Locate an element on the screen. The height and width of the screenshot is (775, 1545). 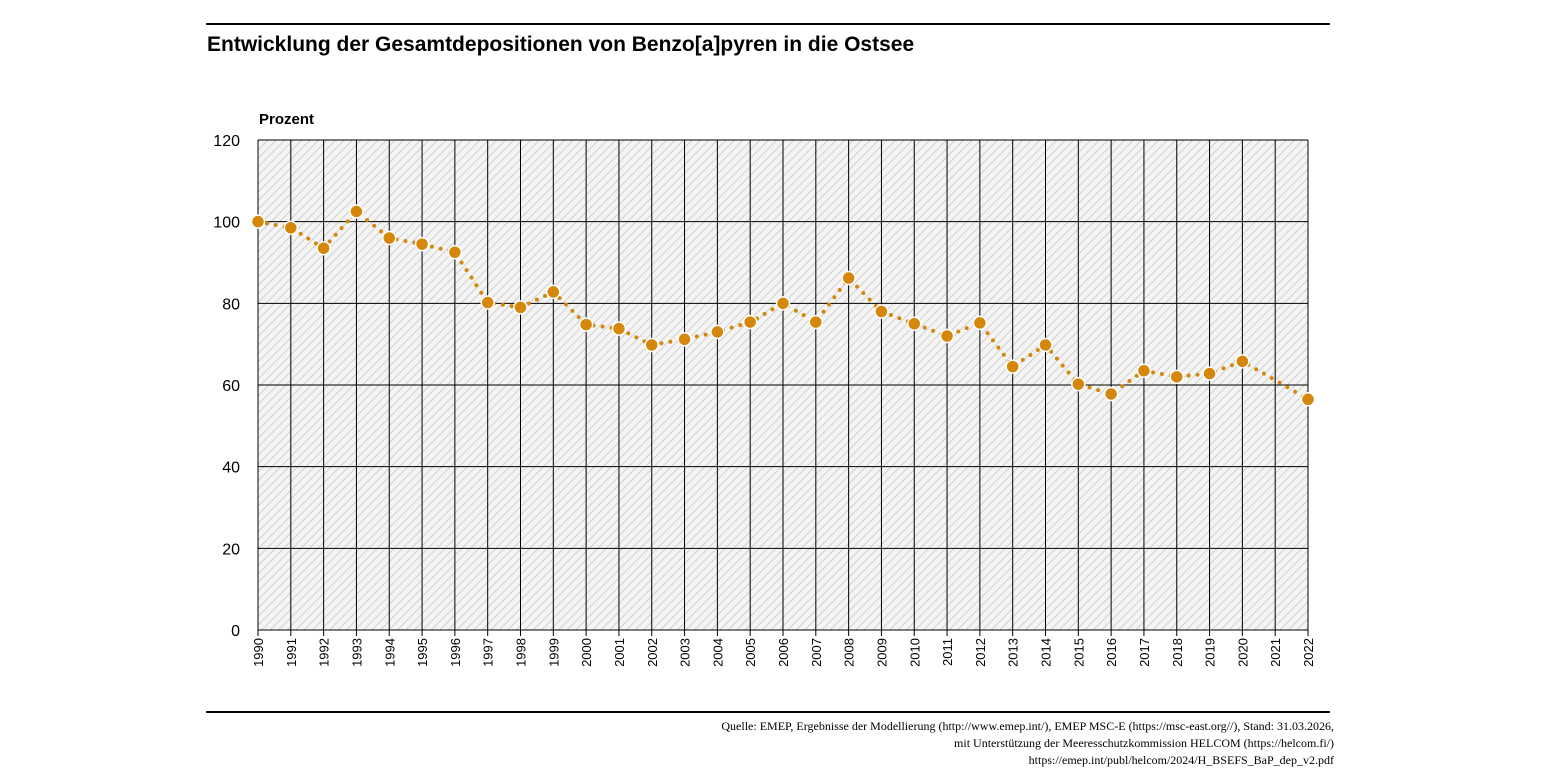
y-axis-ticks: 0 20 40 60 80 100 120 is located at coordinates (226, 386).